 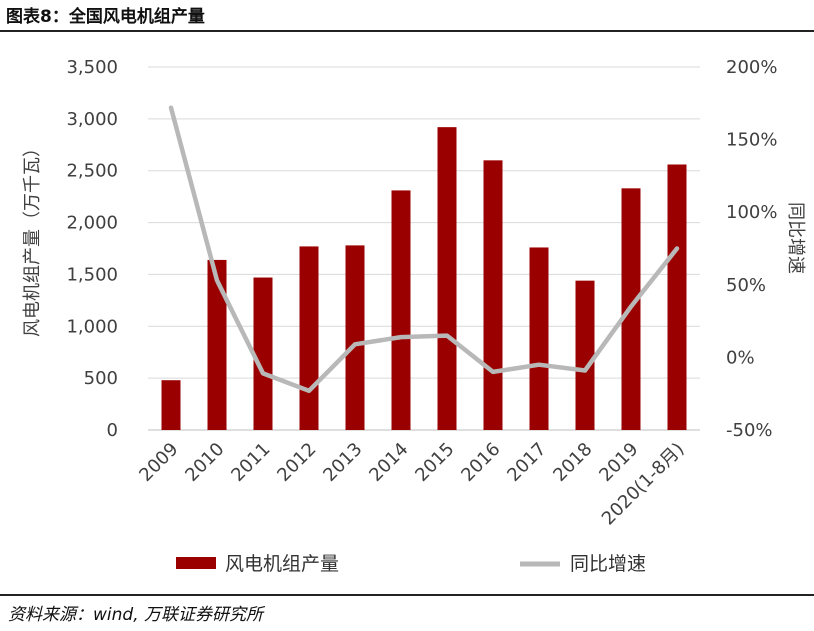 I want to click on legend: 风电机组产量 同比增速, so click(x=411, y=564).